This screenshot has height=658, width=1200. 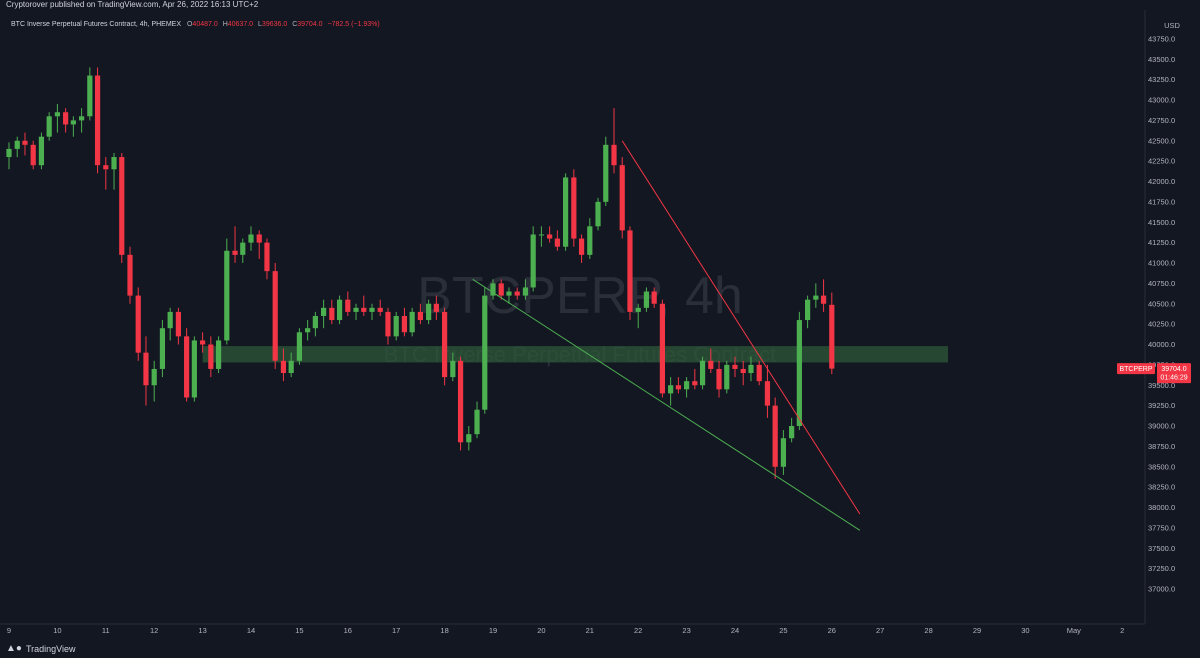 What do you see at coordinates (9, 630) in the screenshot?
I see `time-tick-label: 9` at bounding box center [9, 630].